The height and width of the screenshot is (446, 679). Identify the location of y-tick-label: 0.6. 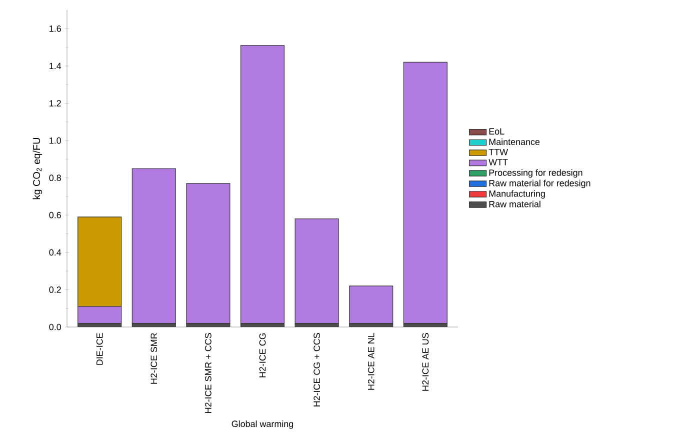
(55, 215).